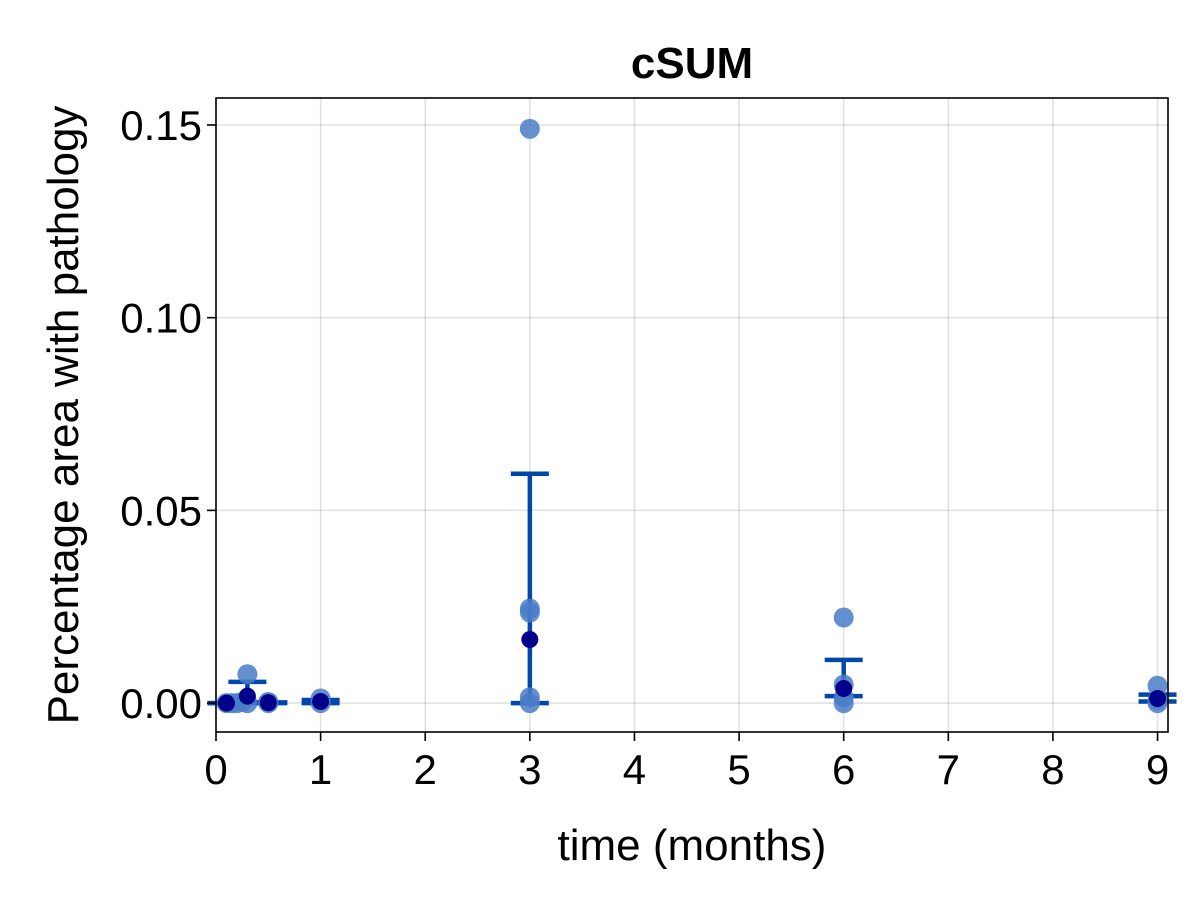  Describe the element at coordinates (1052, 769) in the screenshot. I see `x-tick-label: 8` at that location.